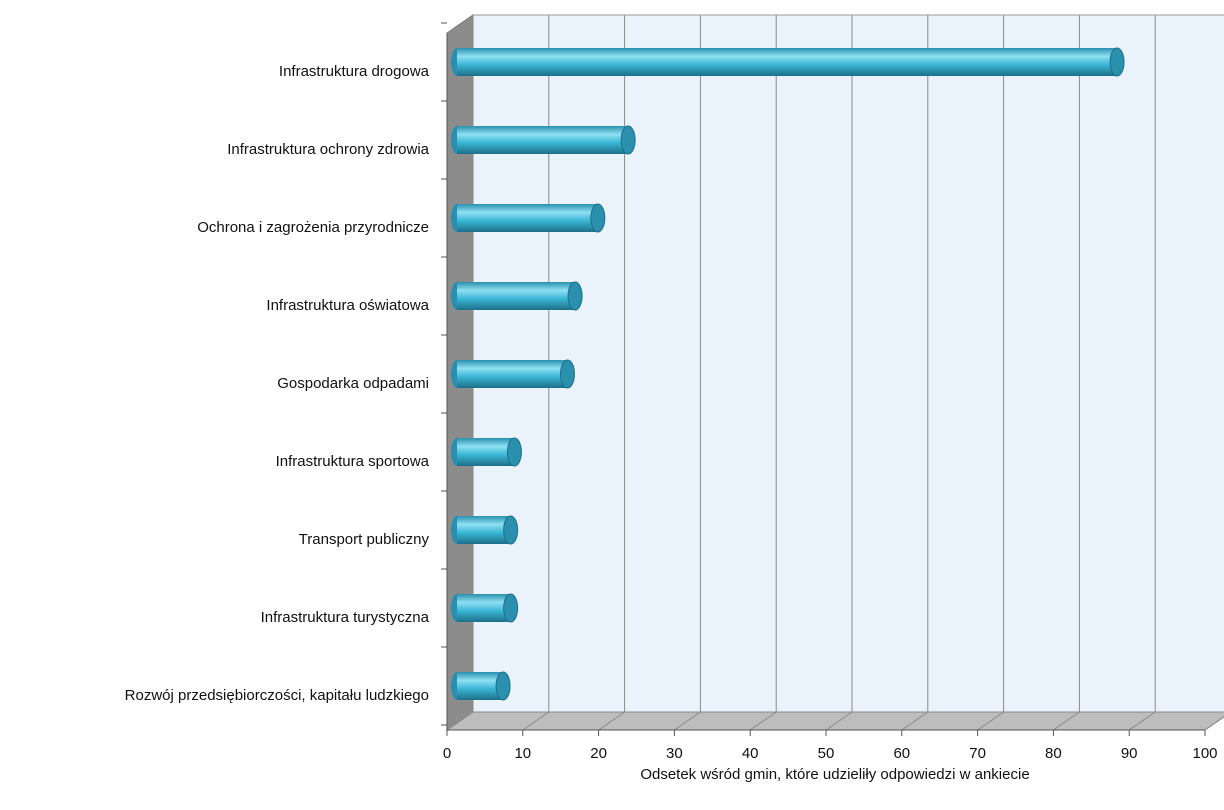 Image resolution: width=1224 pixels, height=810 pixels. Describe the element at coordinates (354, 71) in the screenshot. I see `y-tick-label: Infrastruktura drogowa` at that location.